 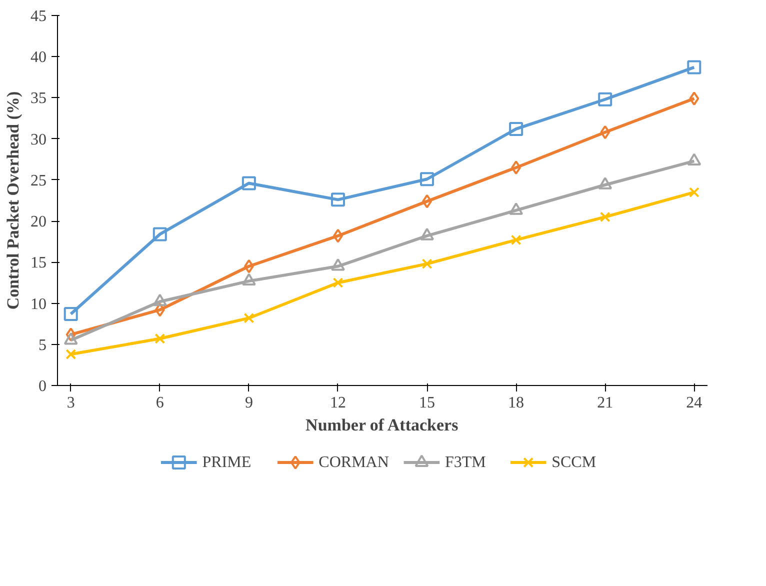 I want to click on y-tick-label: 35, so click(x=38, y=99).